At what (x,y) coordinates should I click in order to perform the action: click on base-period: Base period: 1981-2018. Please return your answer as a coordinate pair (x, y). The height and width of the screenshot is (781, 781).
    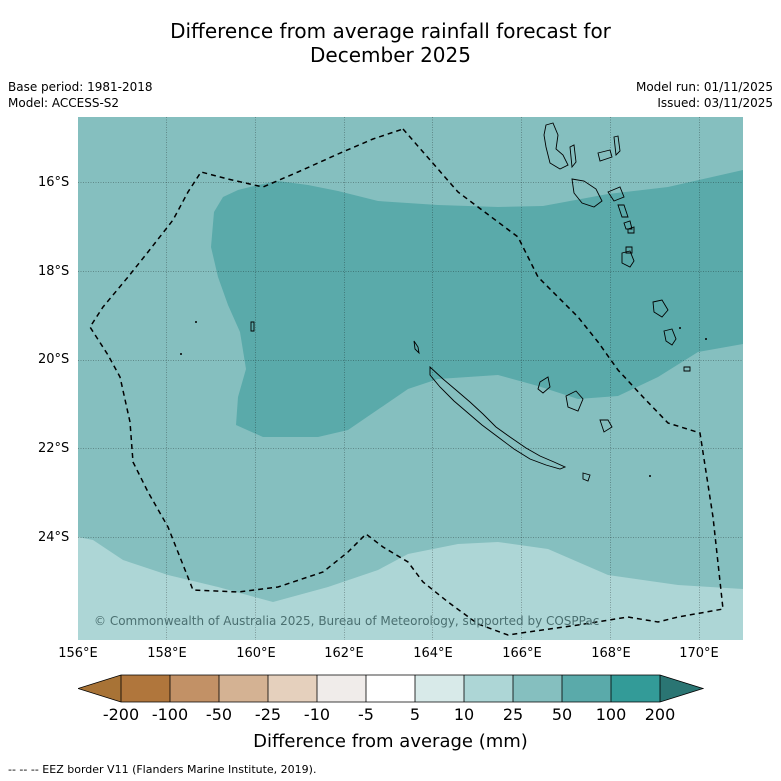
    Looking at the image, I should click on (80, 87).